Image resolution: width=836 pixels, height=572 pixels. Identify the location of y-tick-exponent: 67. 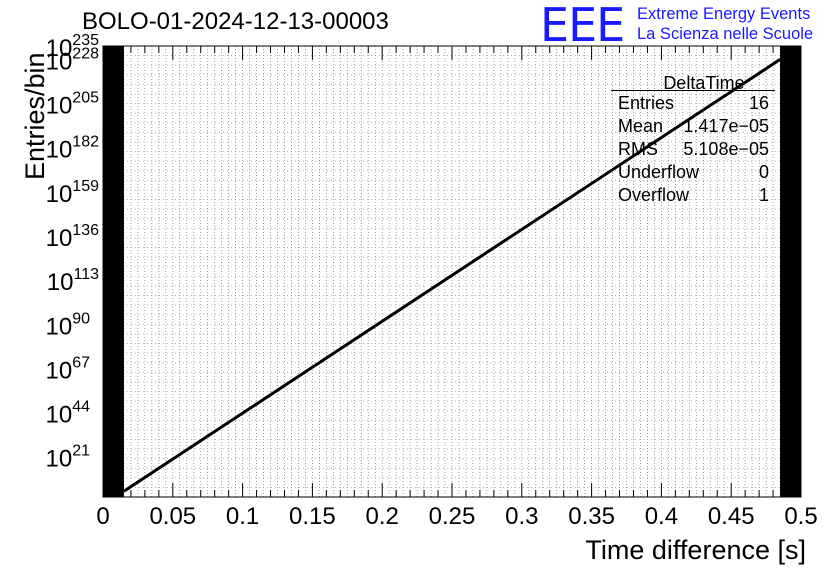
(81, 362).